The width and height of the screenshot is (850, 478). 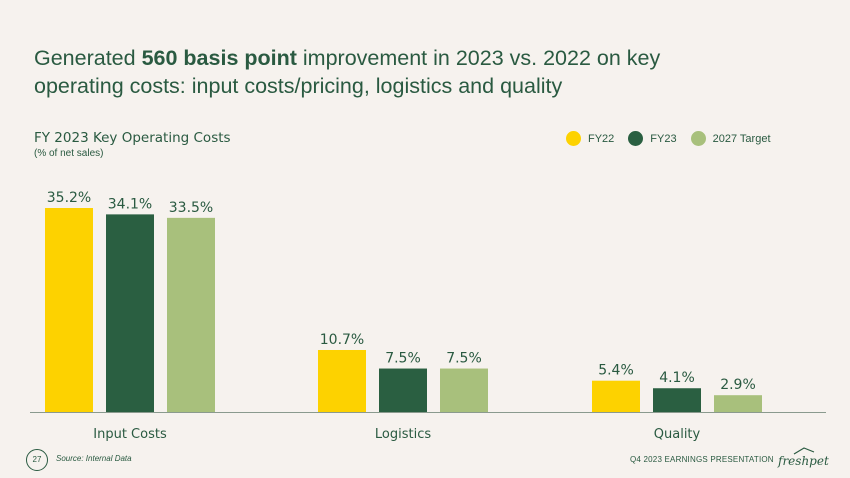 I want to click on data-label-input-costs-fy23: 34.1%, so click(x=130, y=204).